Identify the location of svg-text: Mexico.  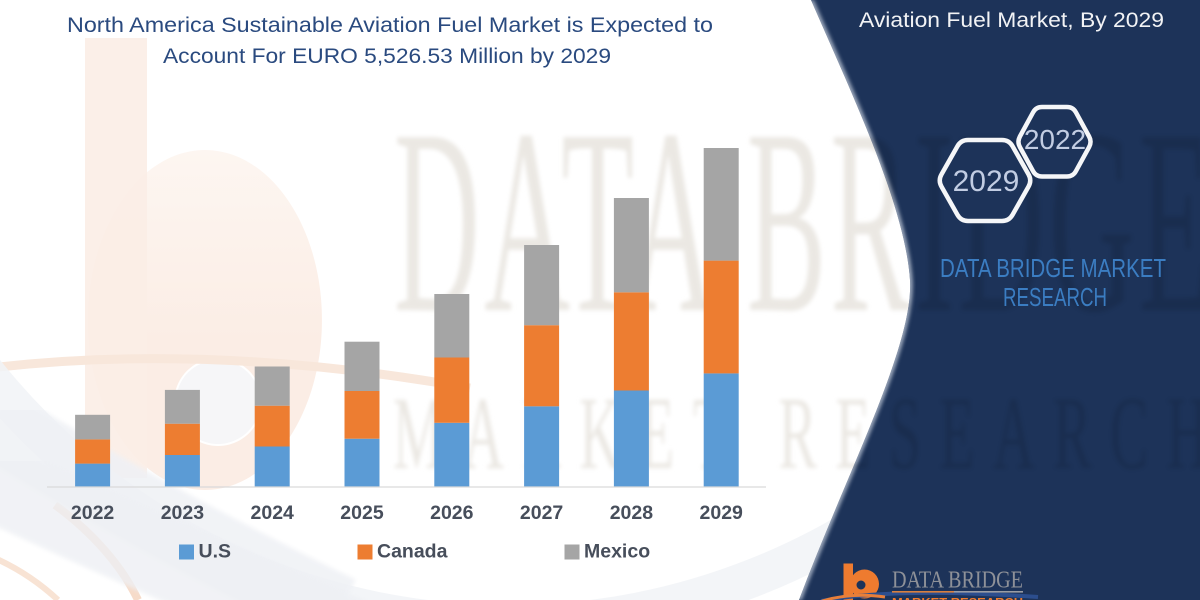
(617, 552).